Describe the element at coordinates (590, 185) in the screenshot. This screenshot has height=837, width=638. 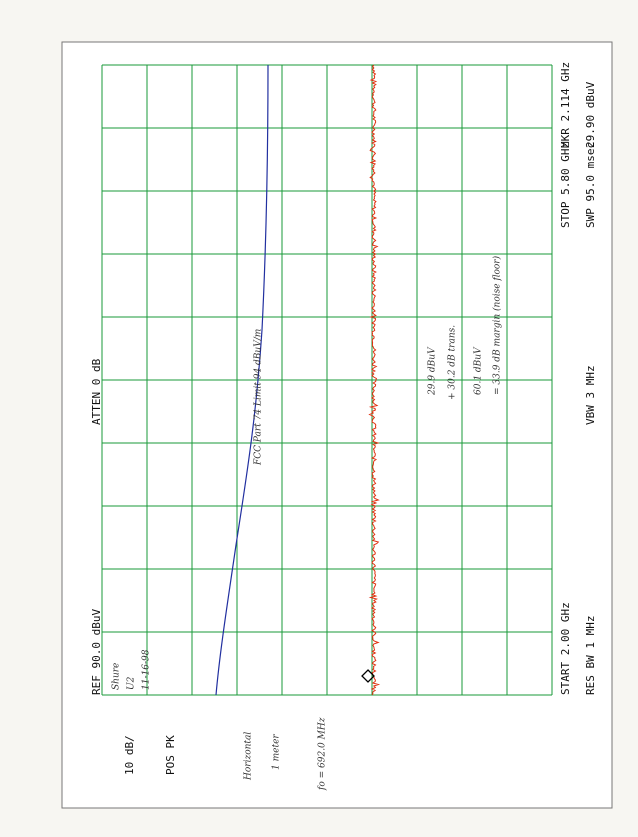
I see `sweep-time: SWP 95.0 msec` at that location.